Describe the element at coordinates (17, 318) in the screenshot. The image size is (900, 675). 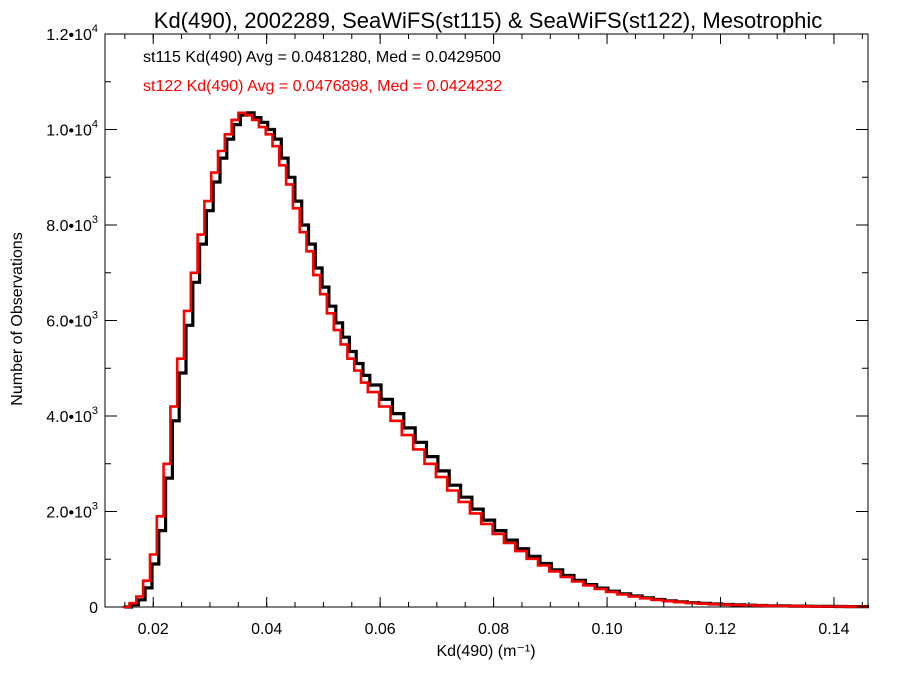
I see `y-axis-label: Number of Observations` at that location.